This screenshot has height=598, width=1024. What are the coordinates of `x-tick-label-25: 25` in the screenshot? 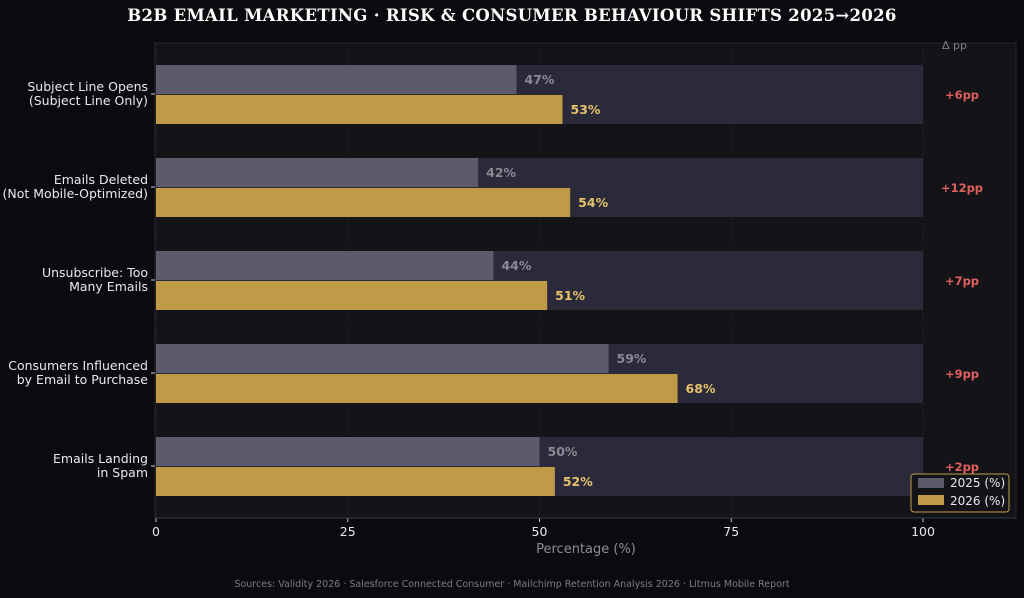 It's located at (348, 531).